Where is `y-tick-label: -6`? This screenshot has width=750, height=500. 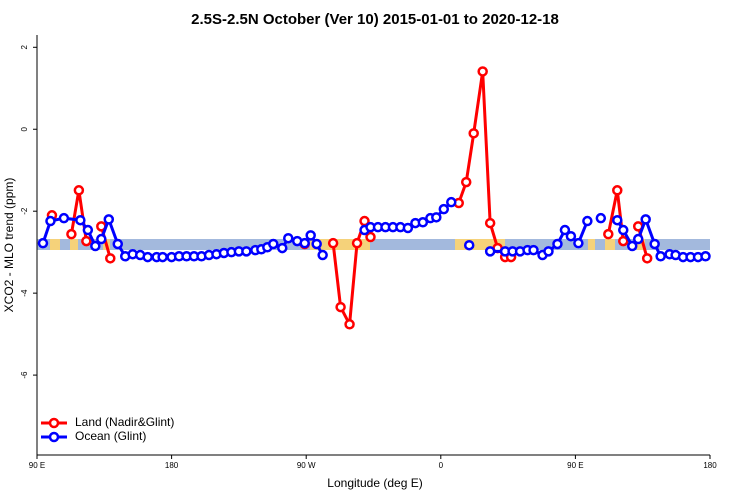 y-tick-label: -6 is located at coordinates (24, 375).